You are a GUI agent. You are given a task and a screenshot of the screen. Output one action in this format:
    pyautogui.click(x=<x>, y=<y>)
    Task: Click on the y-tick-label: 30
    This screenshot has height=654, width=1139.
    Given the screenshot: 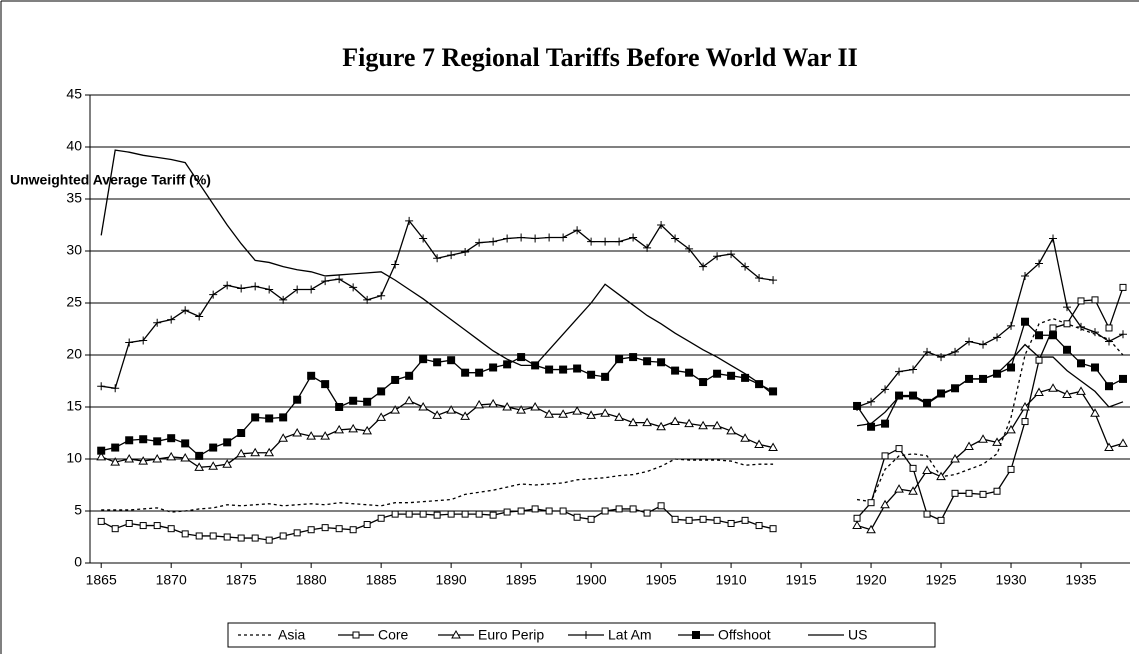 What is the action you would take?
    pyautogui.click(x=74, y=250)
    